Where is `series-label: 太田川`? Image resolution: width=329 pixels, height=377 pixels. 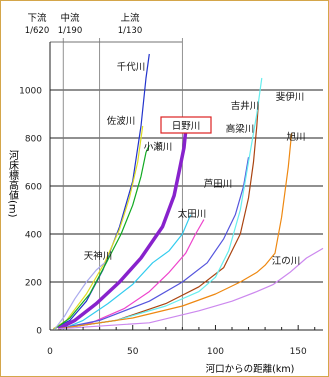 series-label: 太田川 is located at coordinates (192, 214).